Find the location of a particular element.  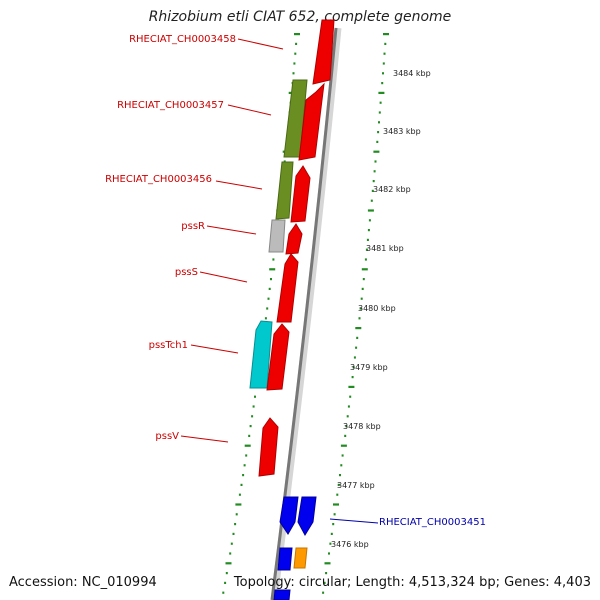

gene-track is located at coordinates (292, 309).